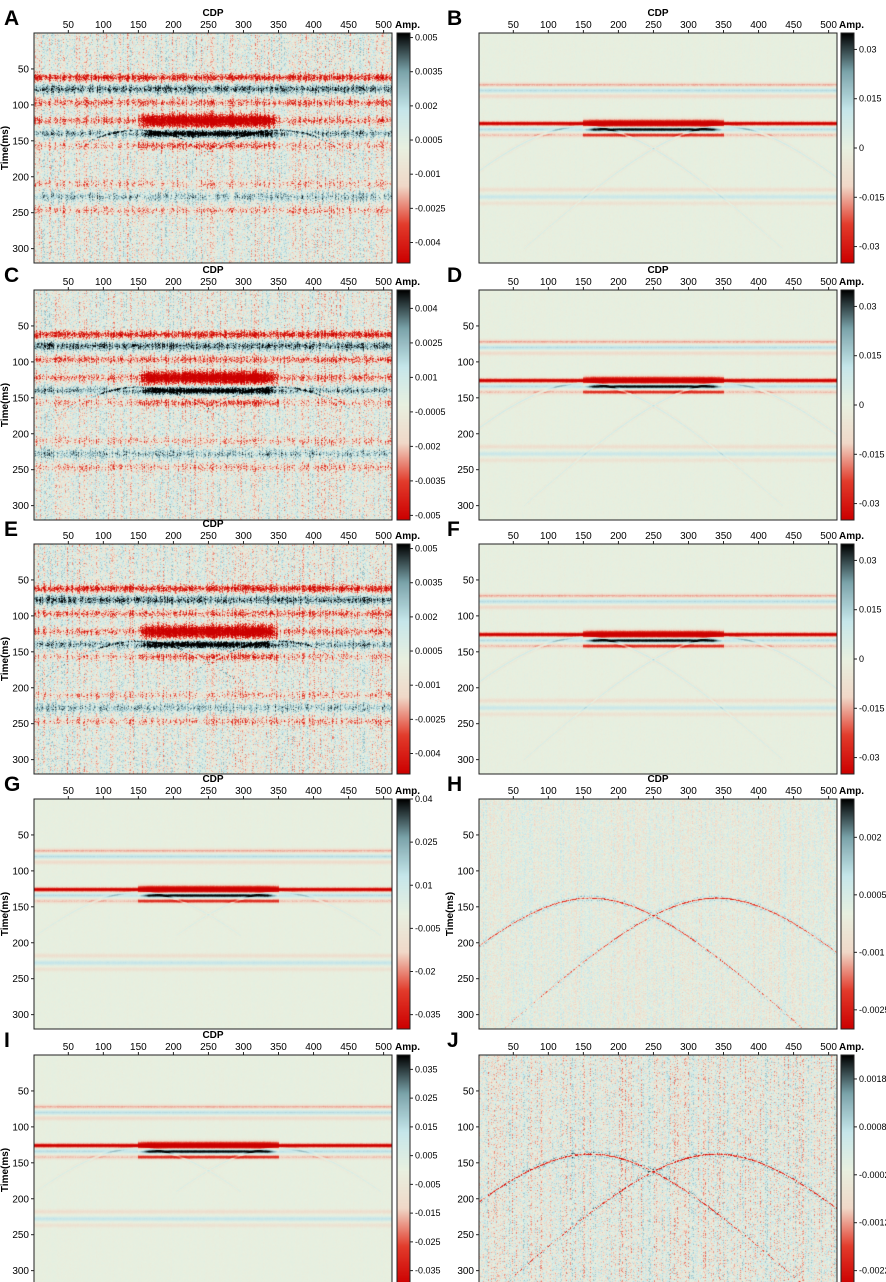 The width and height of the screenshot is (886, 1282). I want to click on panel-J: J, so click(453, 1040).